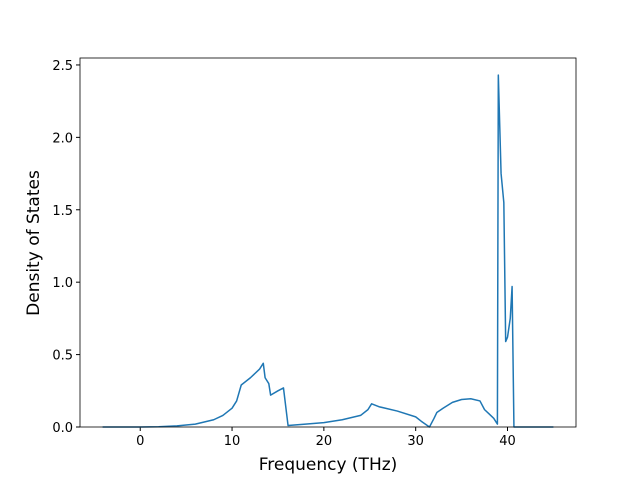  What do you see at coordinates (62, 356) in the screenshot?
I see `y-tick-label: 0.5` at bounding box center [62, 356].